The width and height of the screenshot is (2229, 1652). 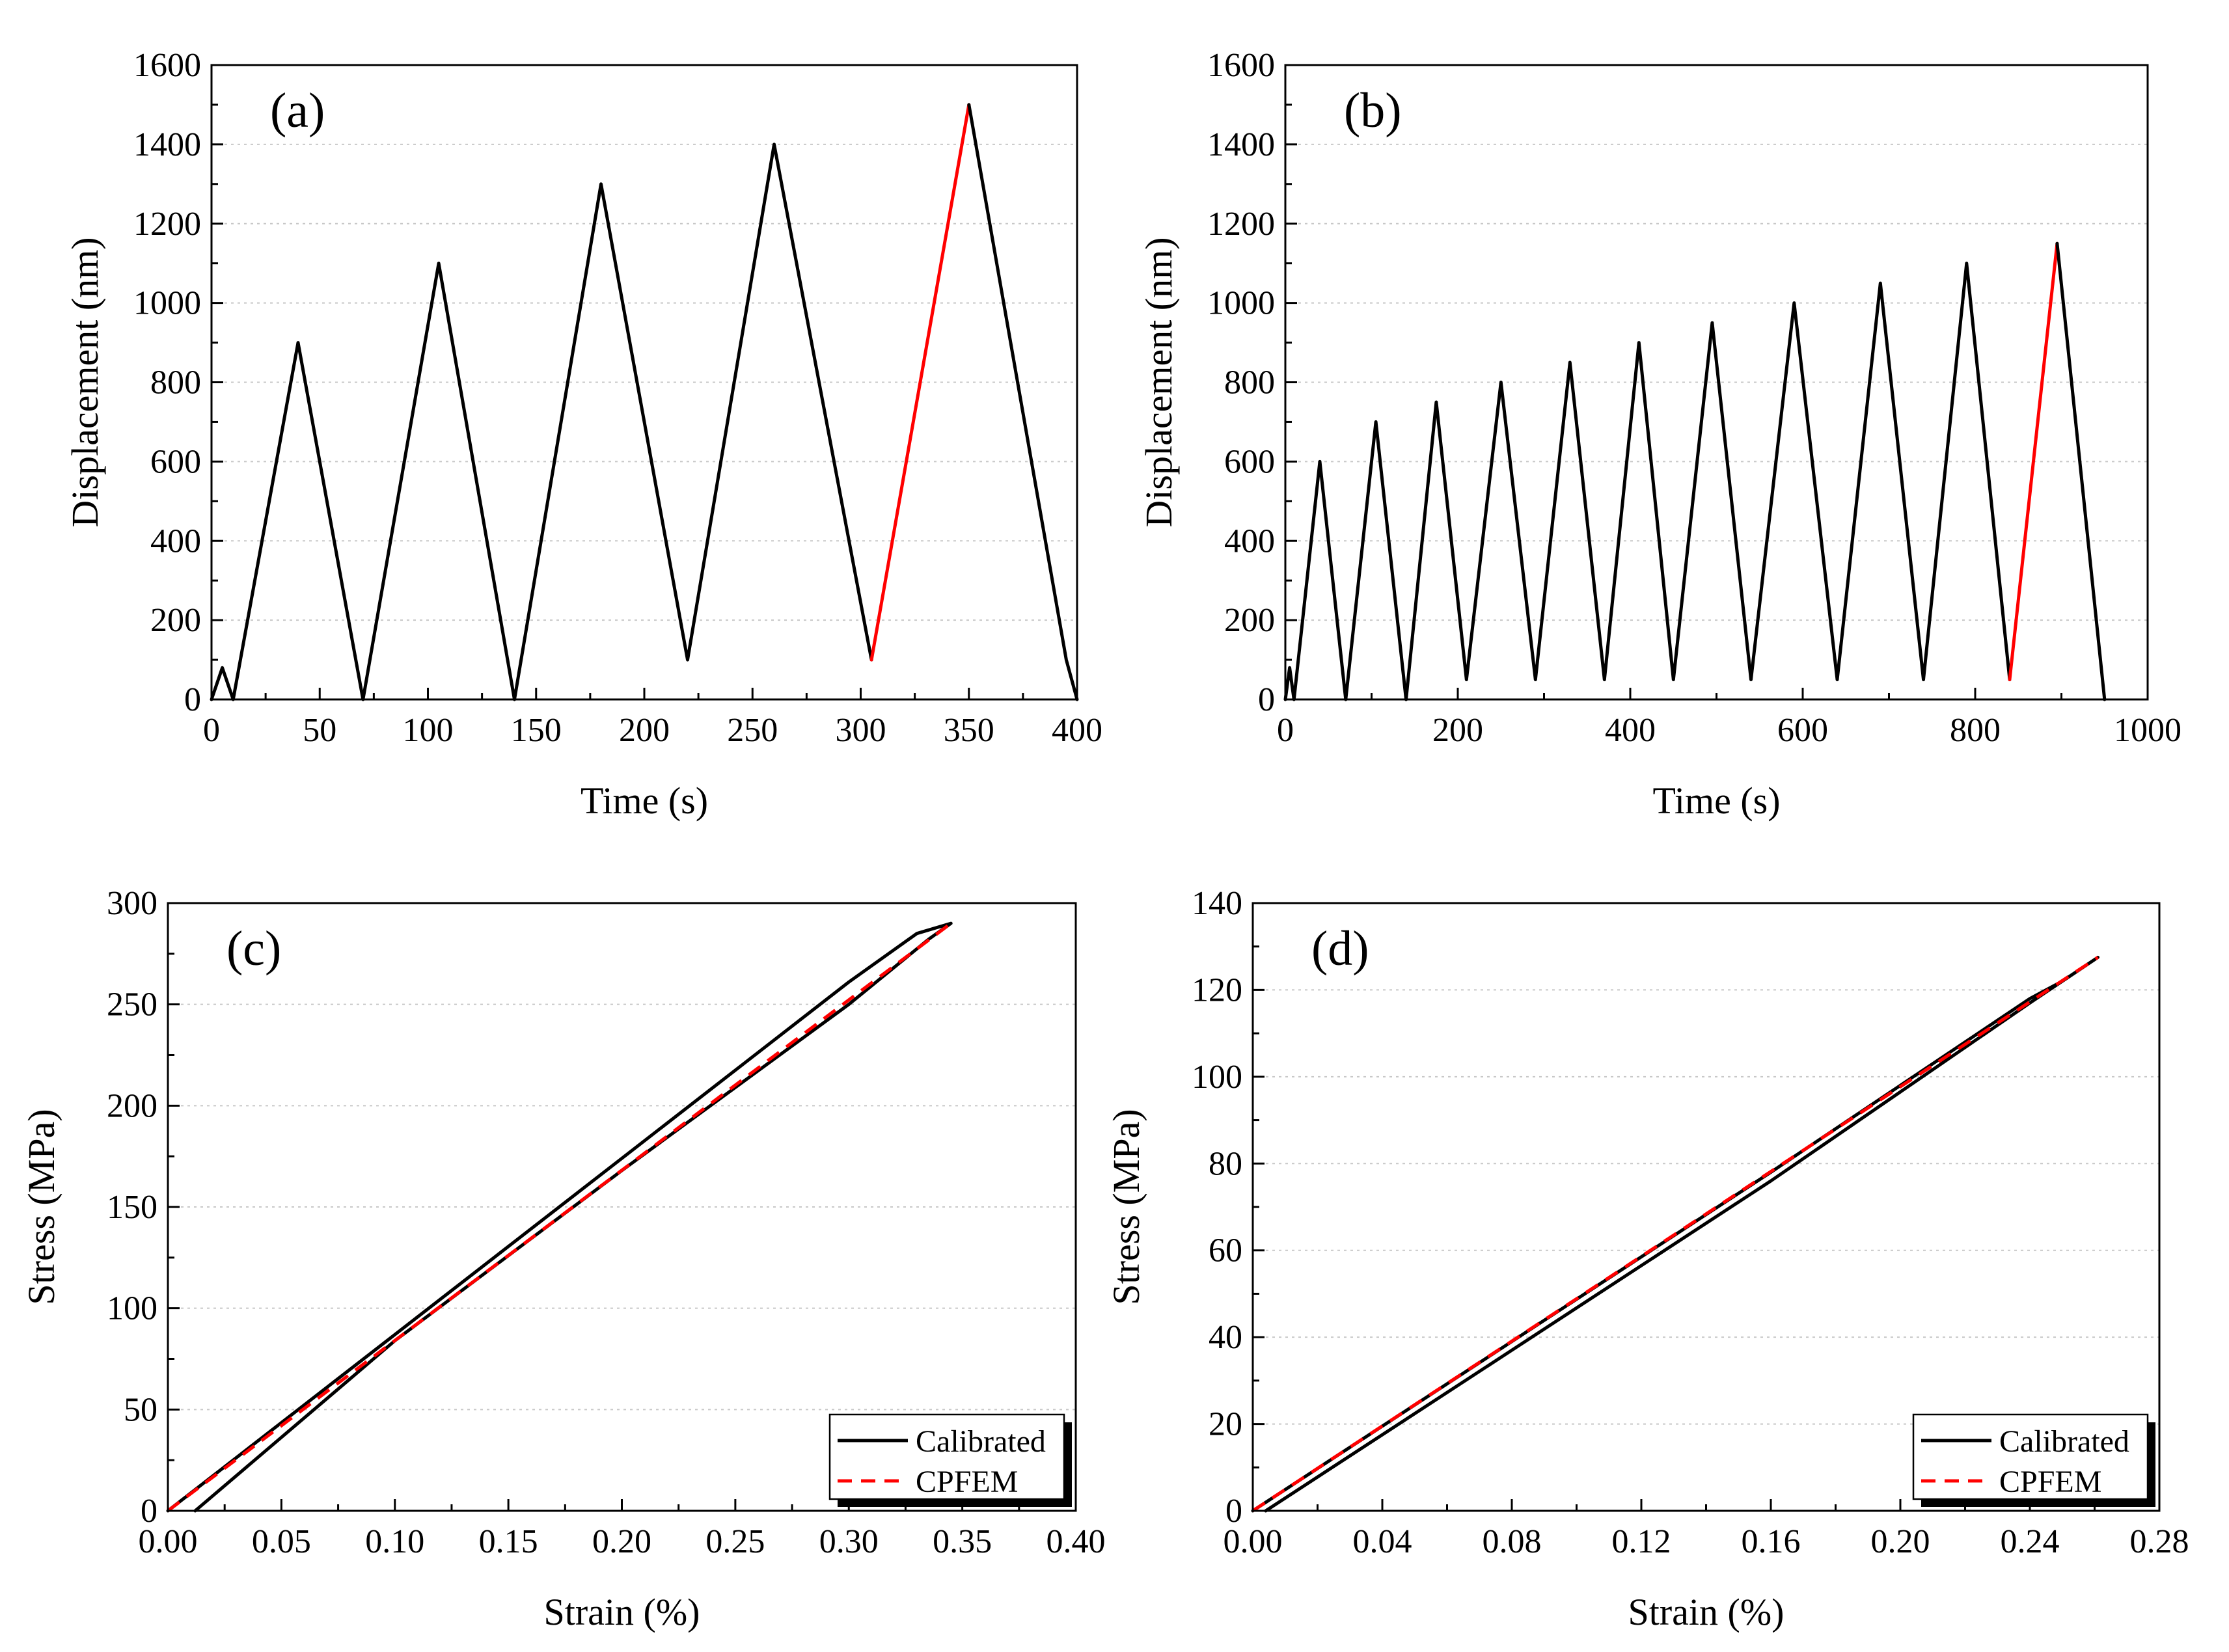 I want to click on x-tick-label: 0.08, so click(x=1512, y=1541).